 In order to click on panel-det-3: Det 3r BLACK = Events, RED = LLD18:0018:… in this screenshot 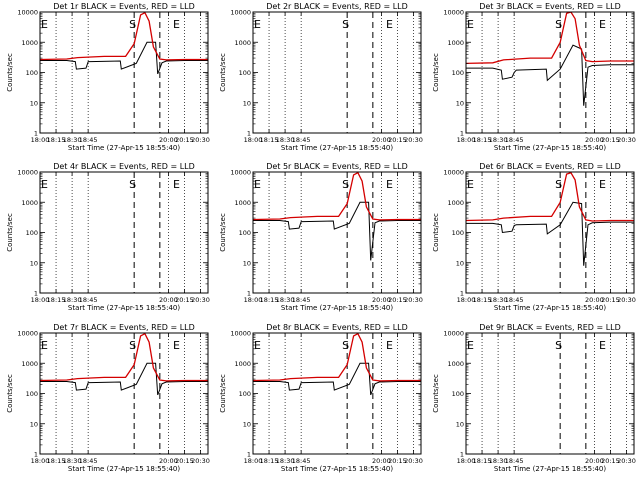, I will do `click(534, 77)`.